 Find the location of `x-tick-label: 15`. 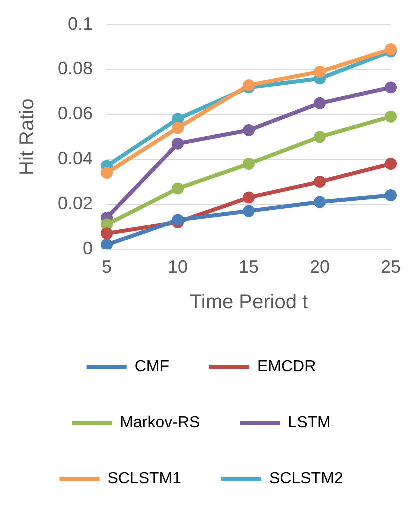

x-tick-label: 15 is located at coordinates (249, 267).